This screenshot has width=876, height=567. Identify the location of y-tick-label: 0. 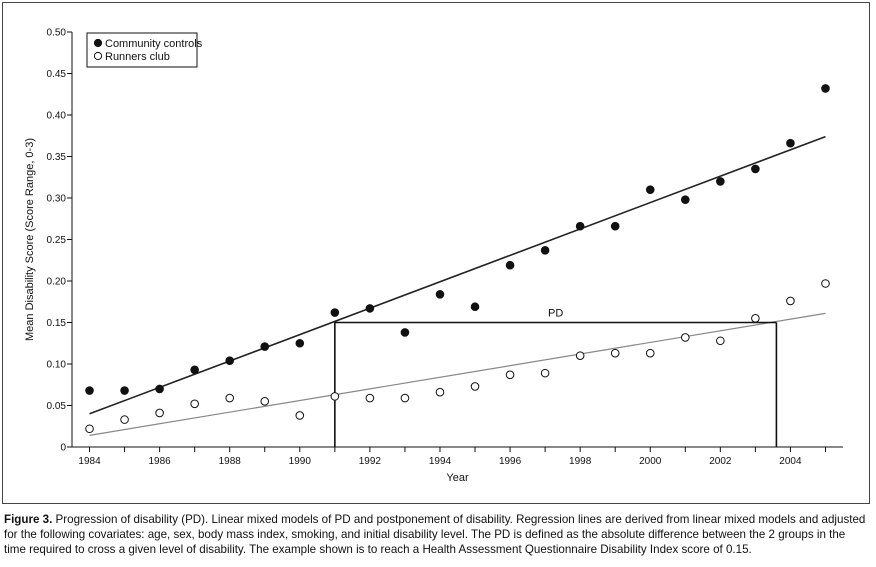
(63, 448).